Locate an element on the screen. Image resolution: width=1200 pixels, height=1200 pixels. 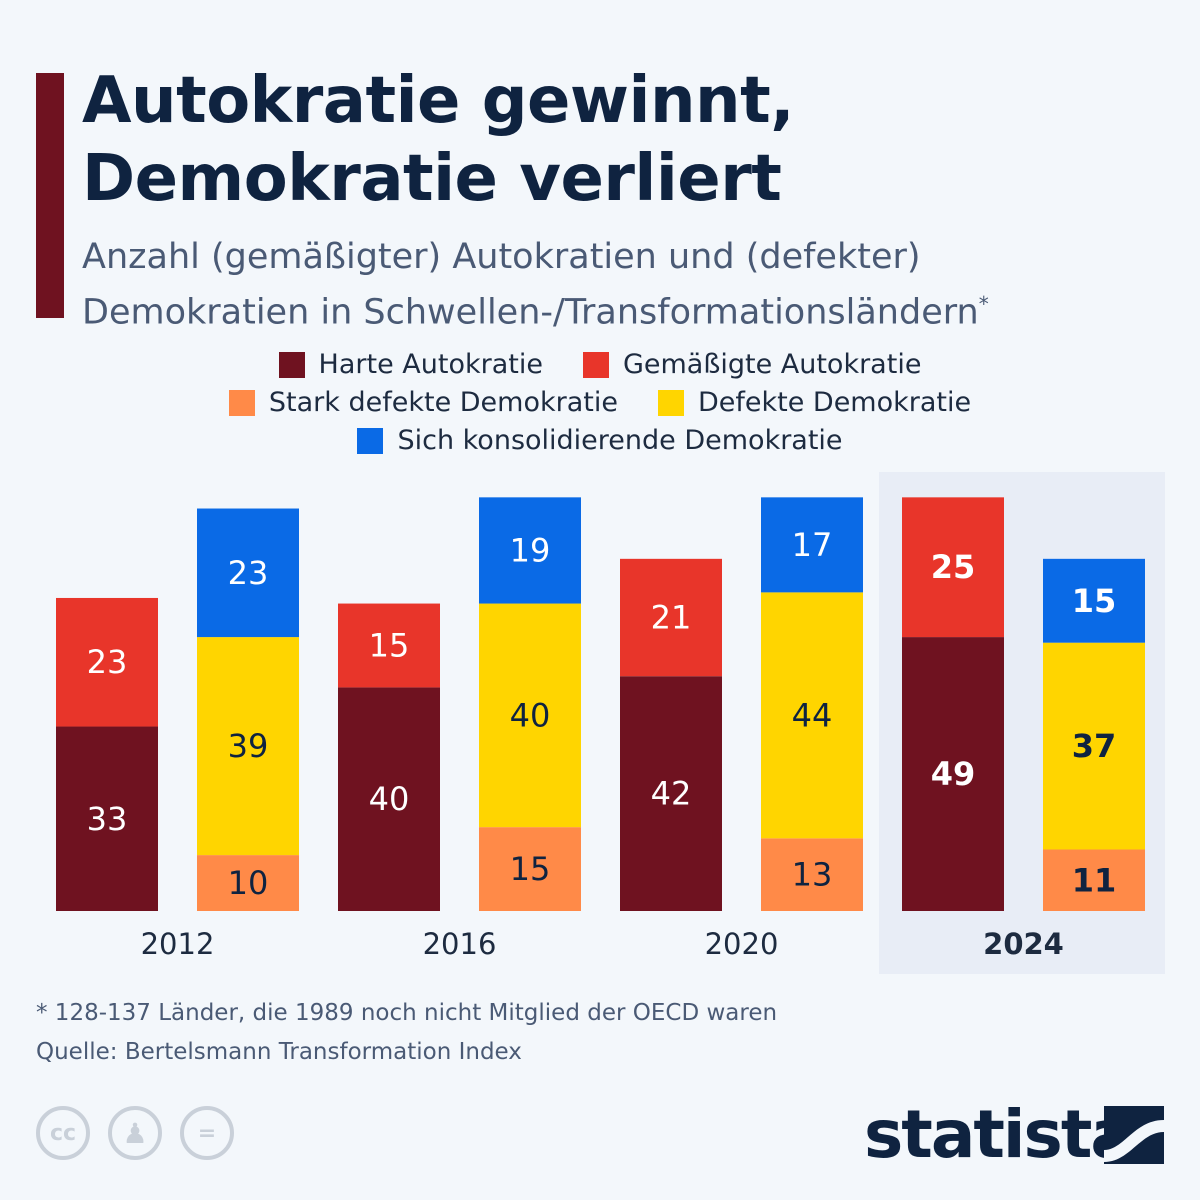
data-label: 42 is located at coordinates (671, 794).